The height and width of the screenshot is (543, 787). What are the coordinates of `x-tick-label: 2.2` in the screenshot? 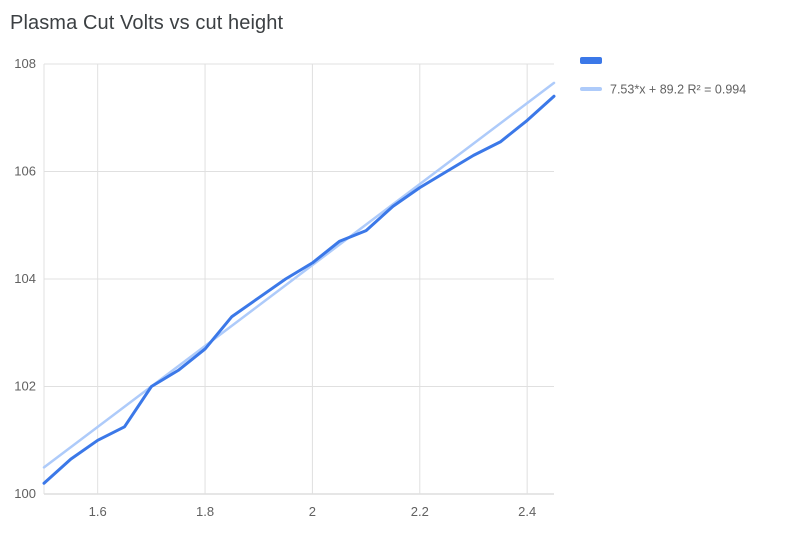 It's located at (420, 511).